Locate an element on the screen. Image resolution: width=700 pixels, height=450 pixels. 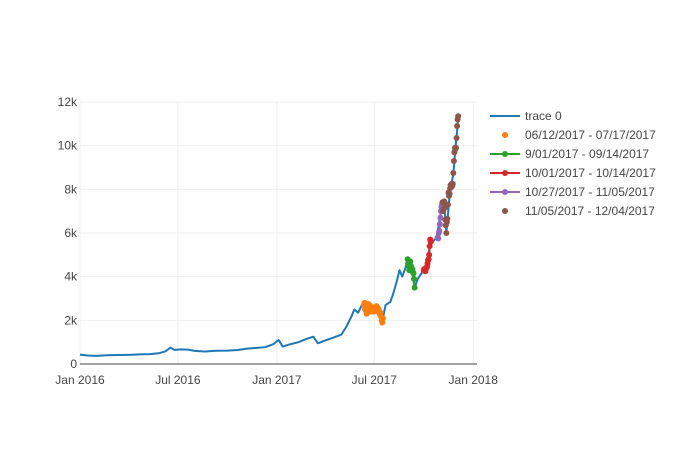
x-tick-label: Jan 2016 is located at coordinates (80, 380).